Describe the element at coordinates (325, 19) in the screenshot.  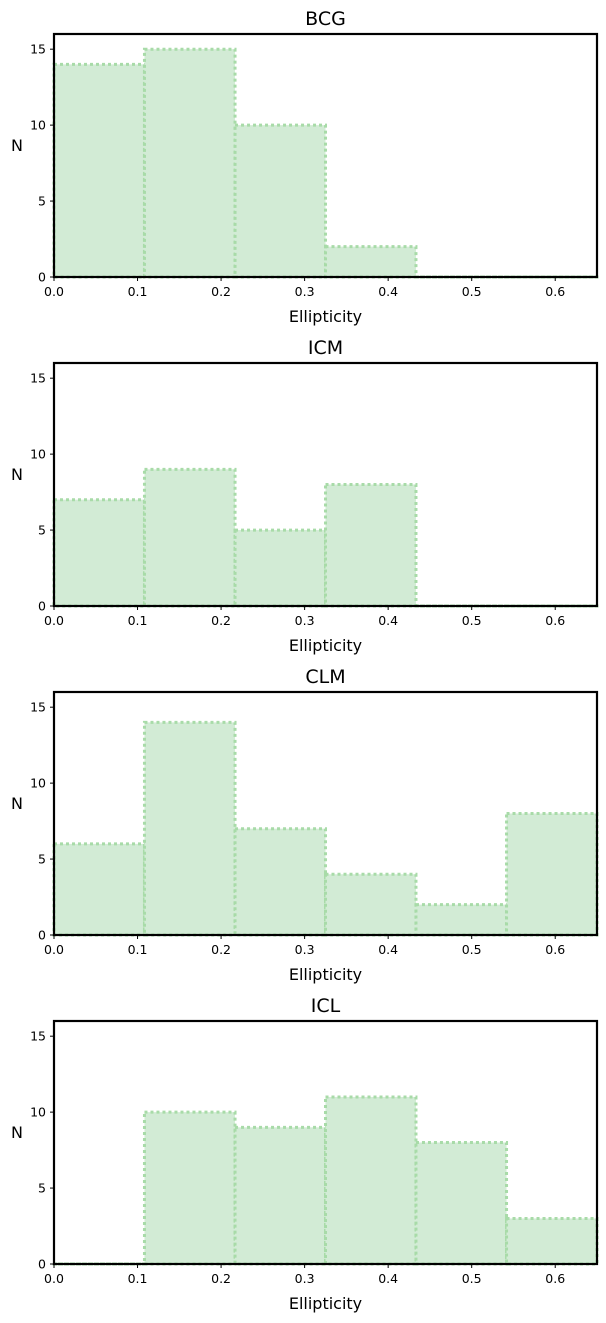
I see `chart-title: BCG` at that location.